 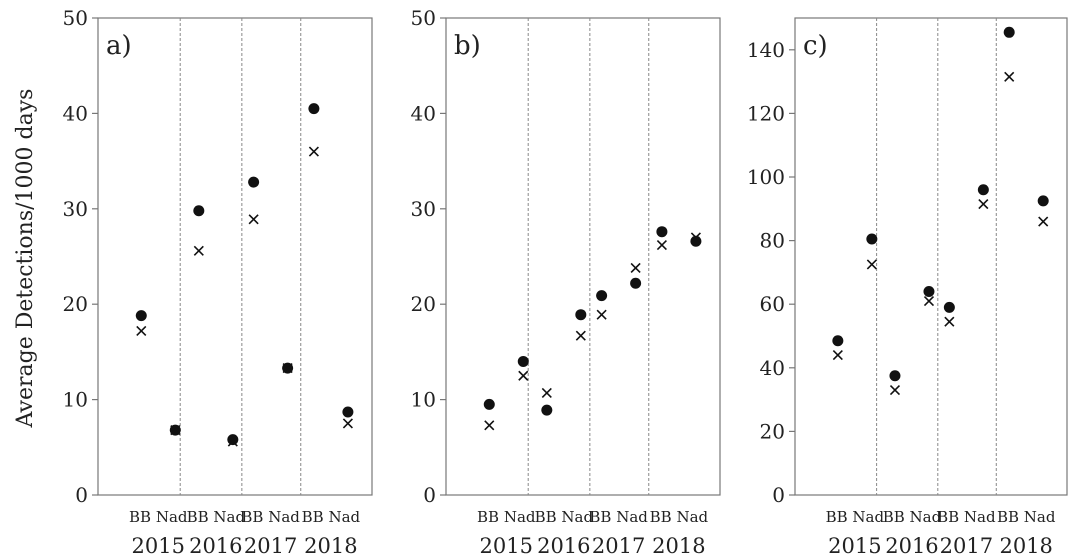 I want to click on y-axis-label: Average Detections/1000 days, so click(x=25, y=259).